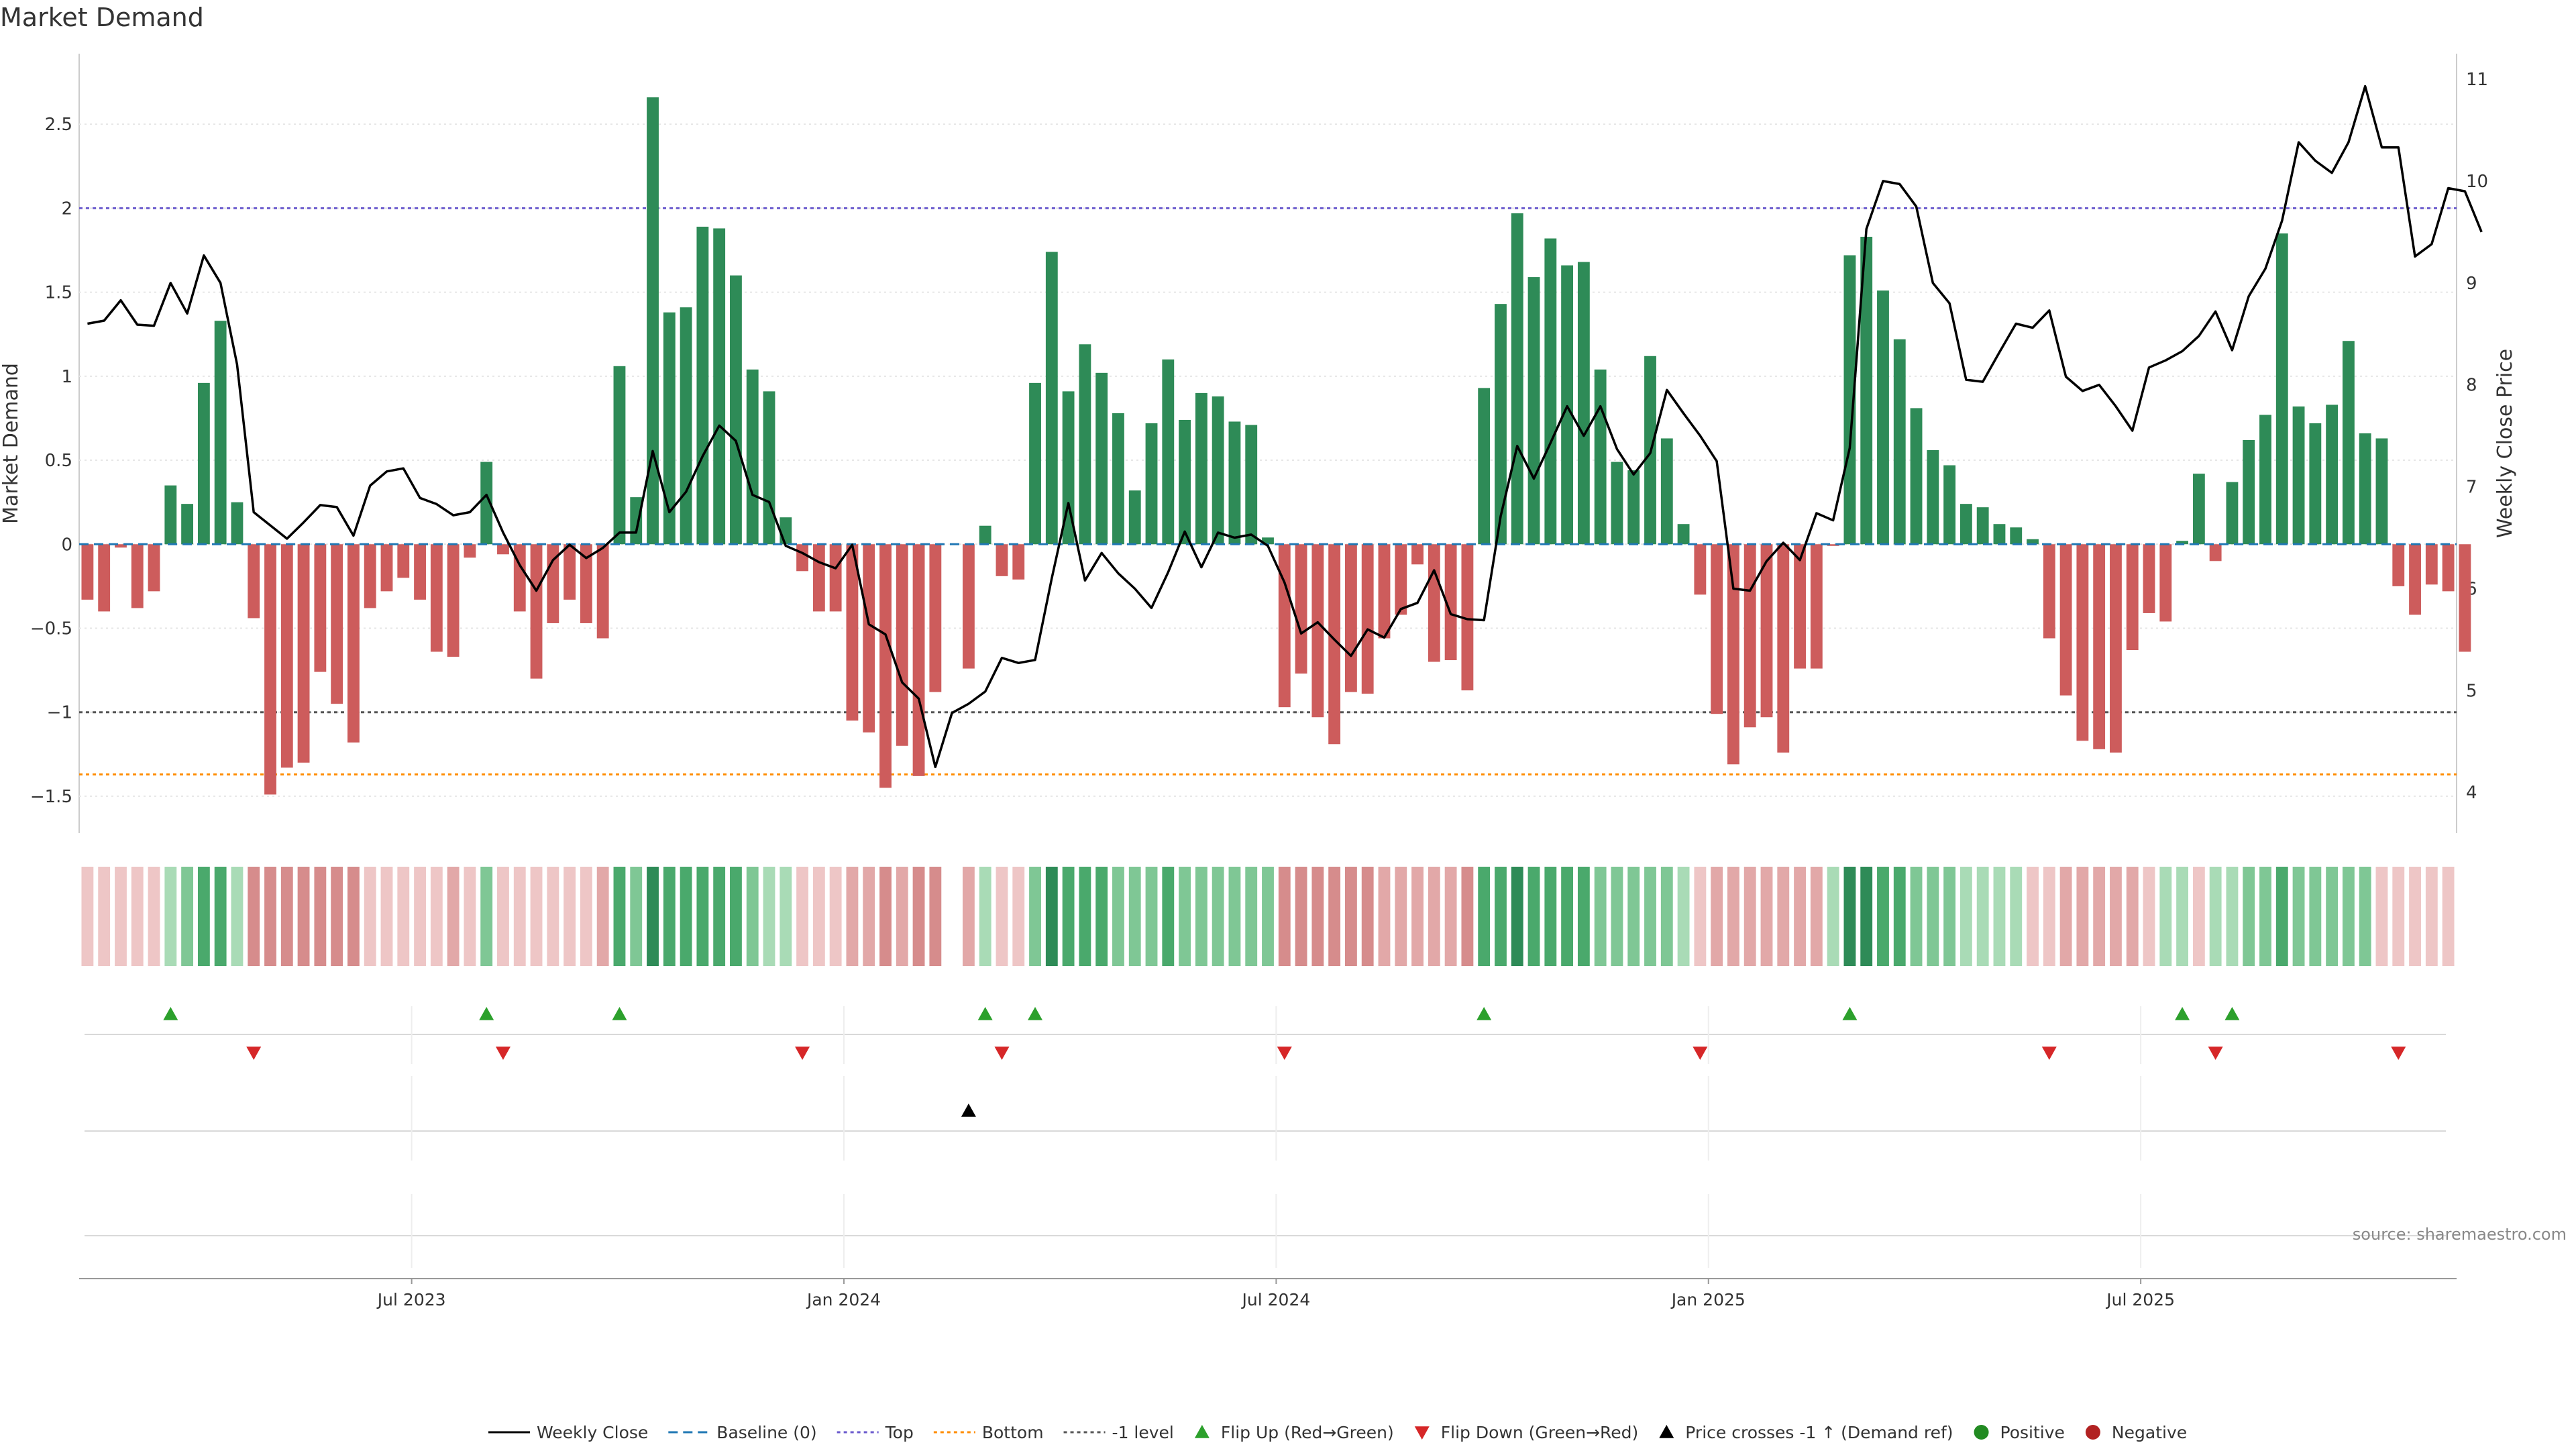 This screenshot has width=2576, height=1449. I want to click on y2-tick-label: 7, so click(2471, 488).